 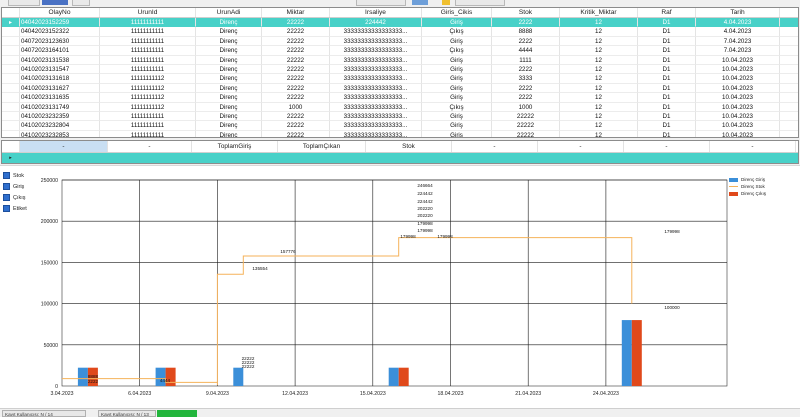 I want to click on row-selector: ▸, so click(x=11, y=158).